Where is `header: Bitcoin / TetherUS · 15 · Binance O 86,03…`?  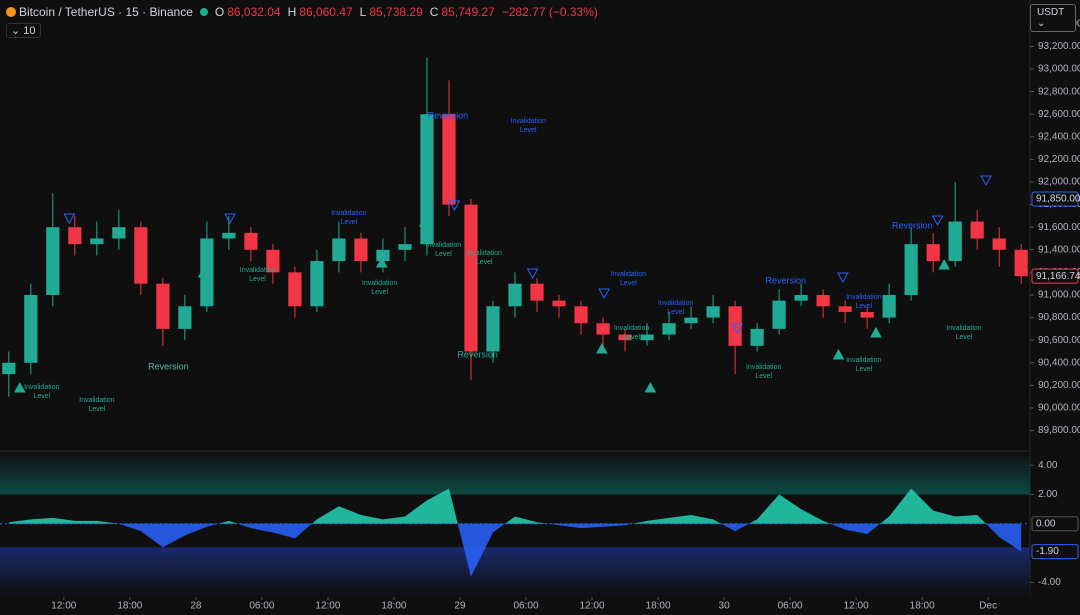 header: Bitcoin / TetherUS · 15 · Binance O 86,03… is located at coordinates (304, 12).